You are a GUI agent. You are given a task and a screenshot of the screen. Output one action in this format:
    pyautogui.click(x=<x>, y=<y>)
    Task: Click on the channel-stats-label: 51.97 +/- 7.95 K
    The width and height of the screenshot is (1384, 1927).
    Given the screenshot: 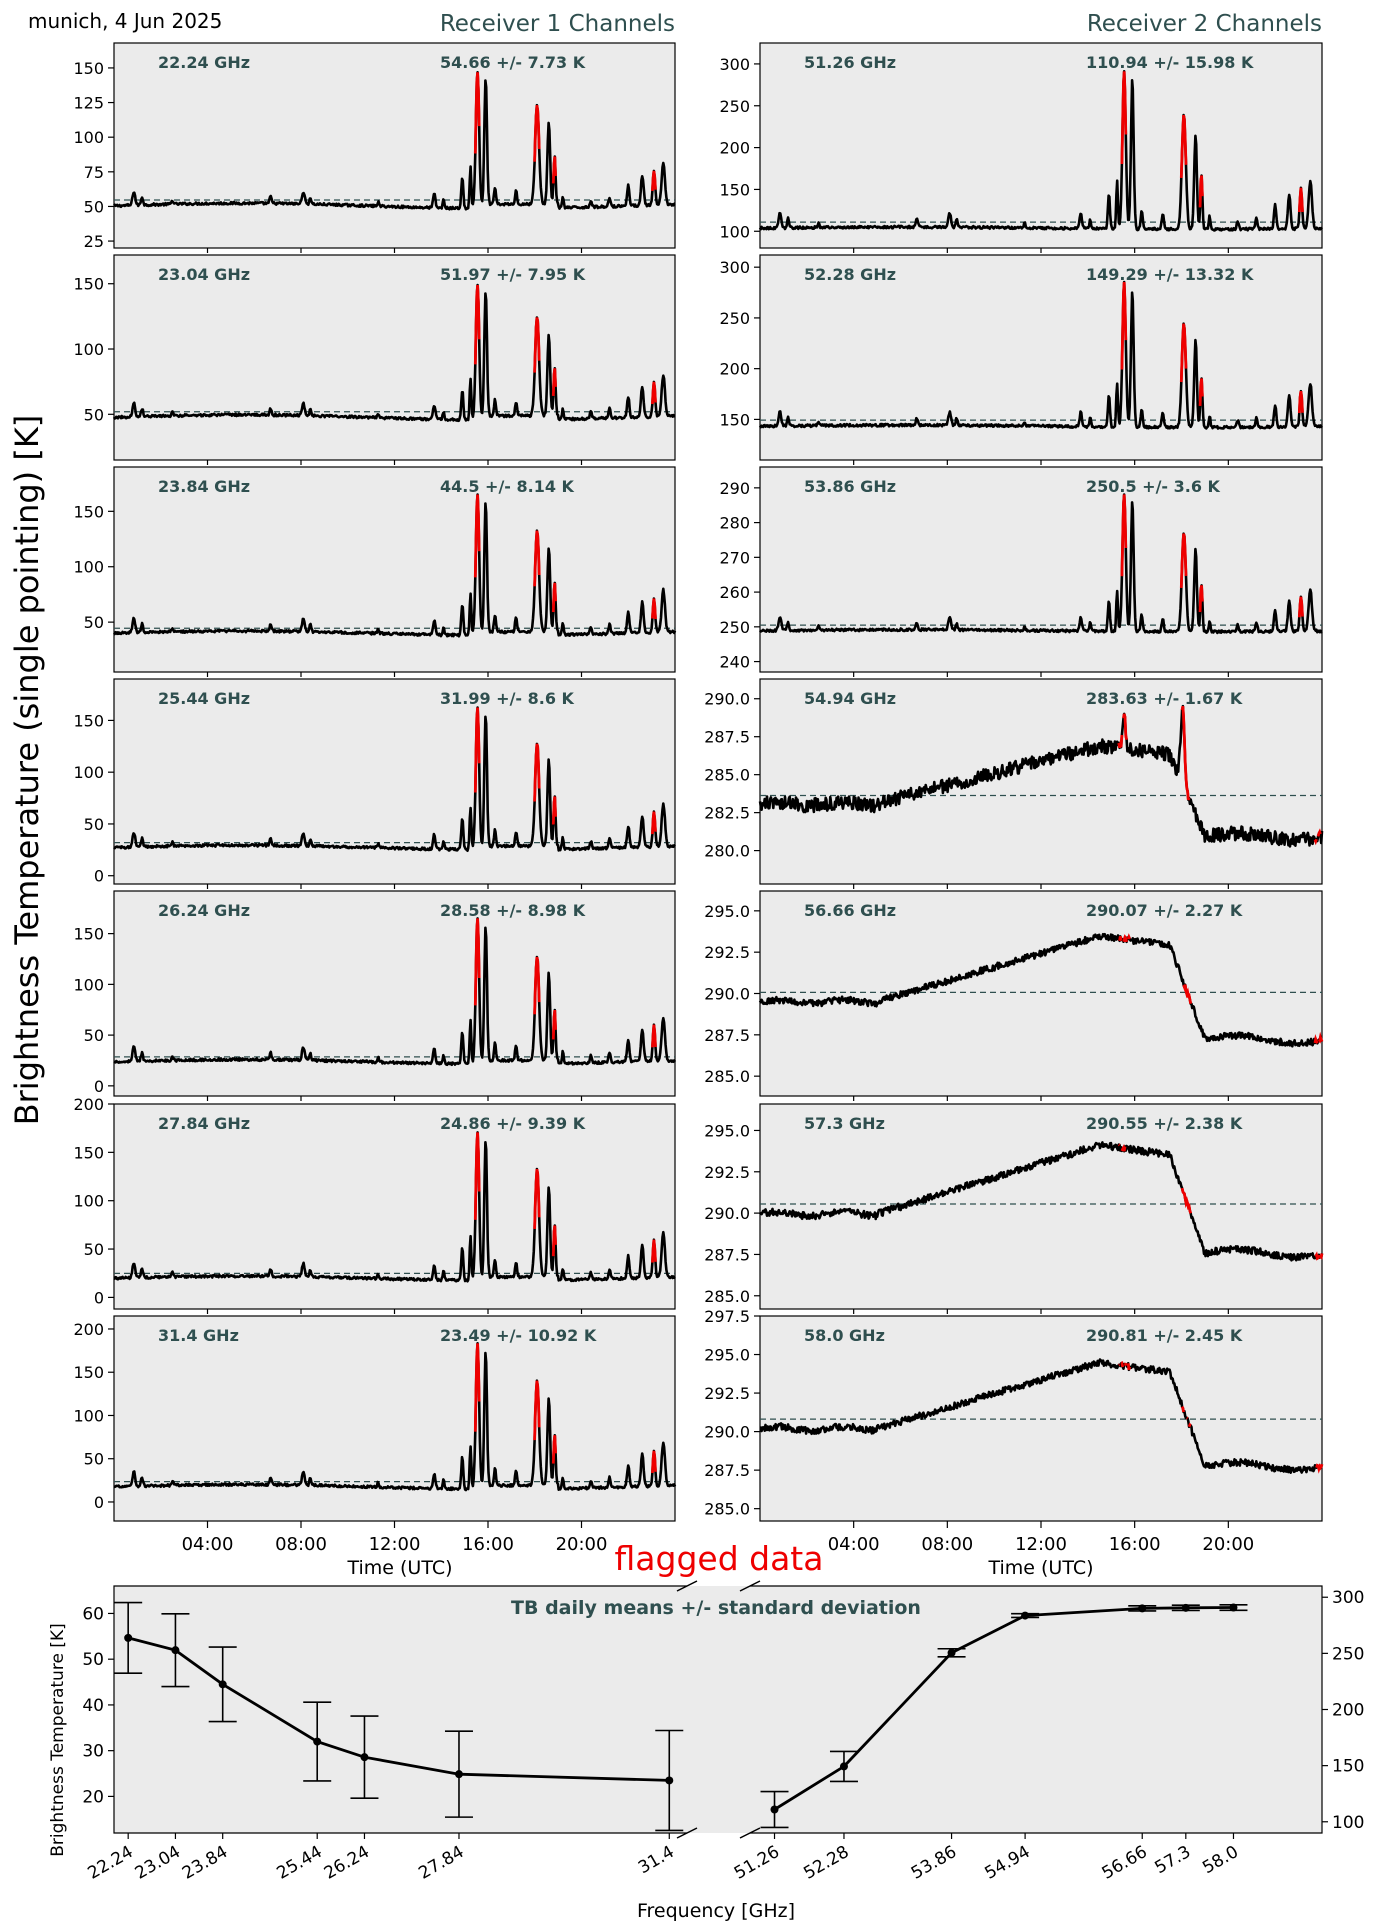 What is the action you would take?
    pyautogui.click(x=513, y=274)
    